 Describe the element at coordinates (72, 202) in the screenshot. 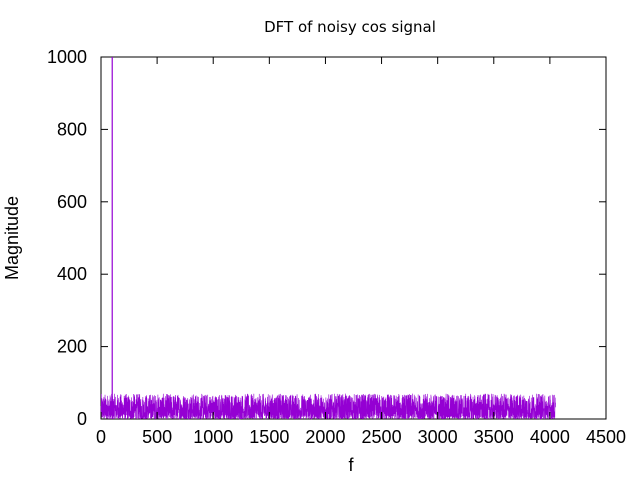

I see `y-tick-label: 600` at that location.